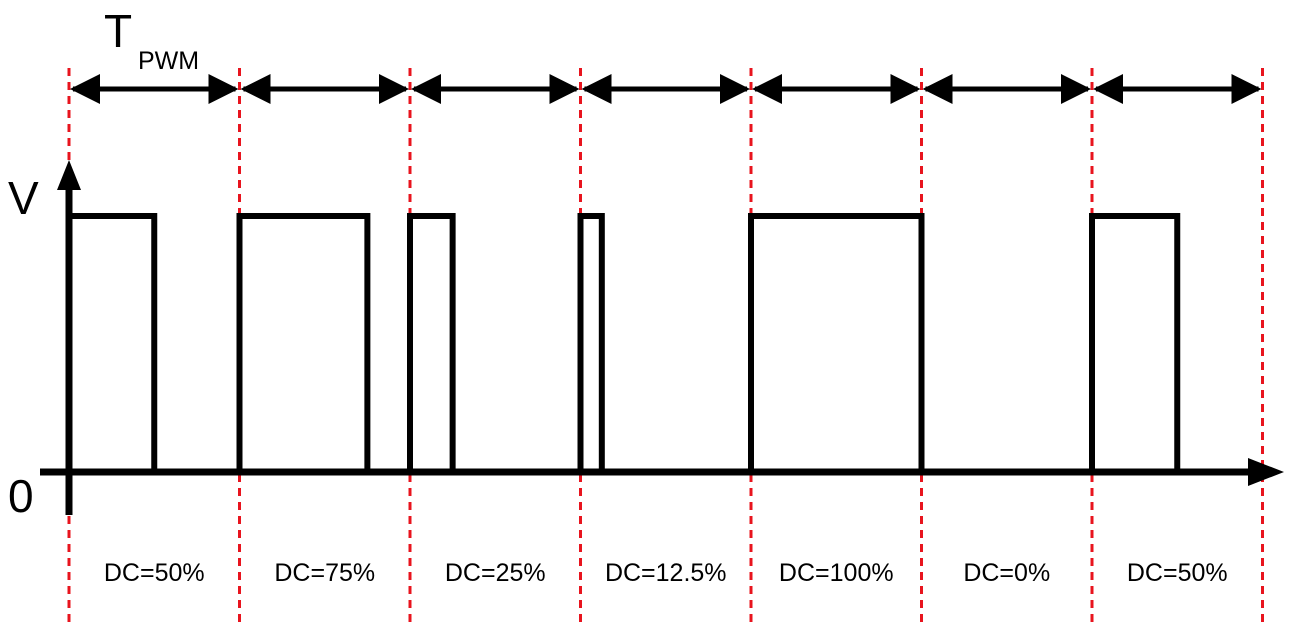 Image resolution: width=1293 pixels, height=629 pixels. What do you see at coordinates (324, 573) in the screenshot?
I see `duty-cycle-label: DC=75%` at bounding box center [324, 573].